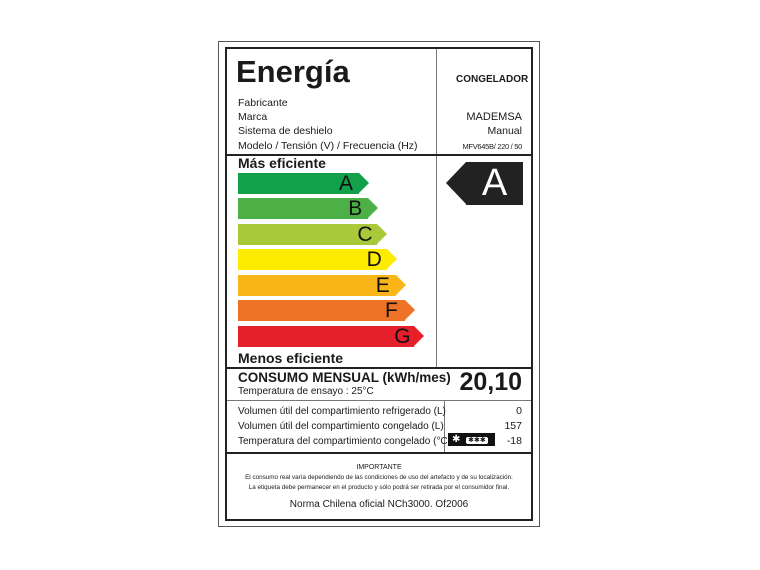 The image size is (760, 570). I want to click on appliance-type: CONGELADOR, so click(492, 79).